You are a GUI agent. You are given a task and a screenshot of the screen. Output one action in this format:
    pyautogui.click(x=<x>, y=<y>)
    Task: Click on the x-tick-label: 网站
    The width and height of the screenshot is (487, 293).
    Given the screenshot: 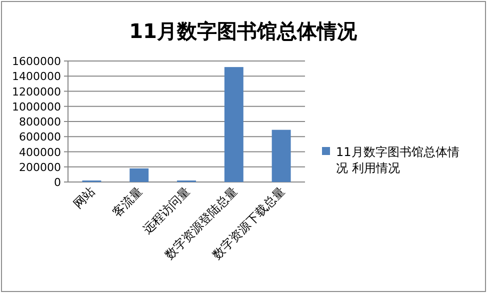 What is the action you would take?
    pyautogui.click(x=84, y=198)
    